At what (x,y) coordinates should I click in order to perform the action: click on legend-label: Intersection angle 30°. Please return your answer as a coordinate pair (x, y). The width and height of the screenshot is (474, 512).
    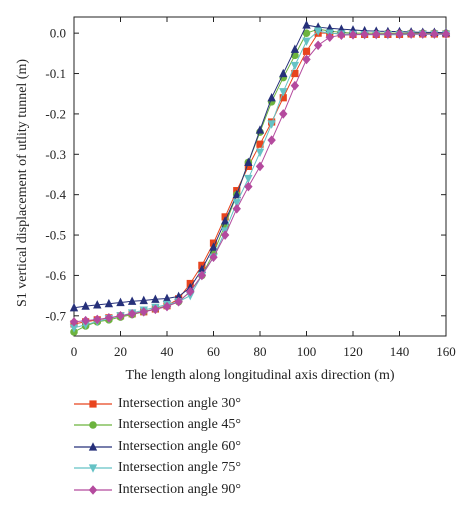
    Looking at the image, I should click on (179, 403).